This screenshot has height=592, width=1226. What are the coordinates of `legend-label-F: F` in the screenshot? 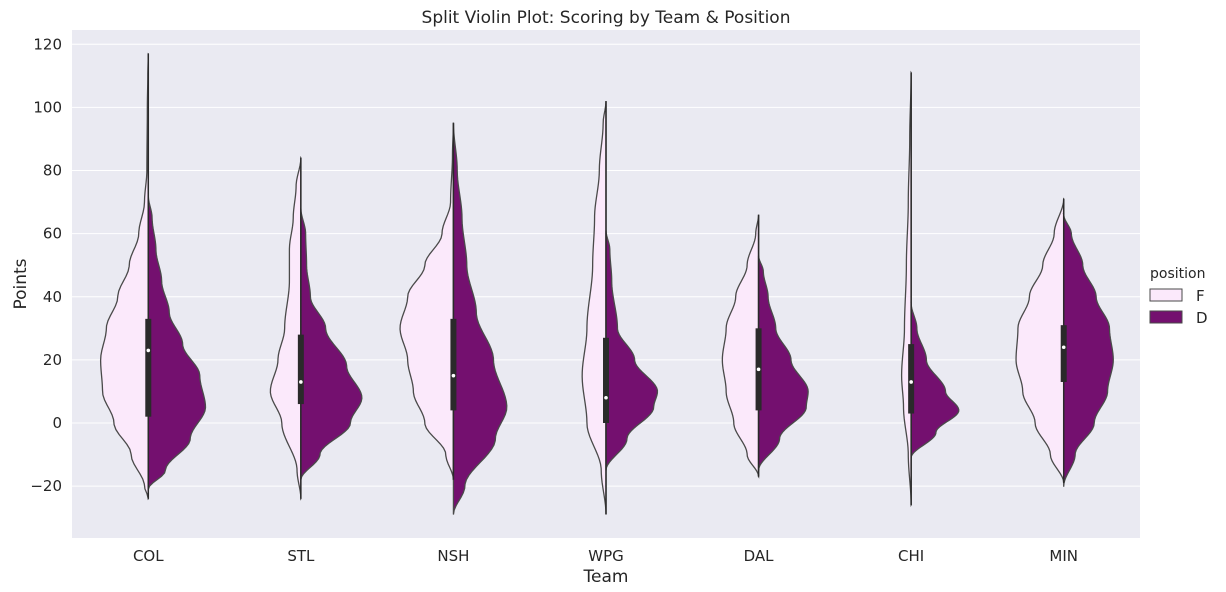 It's located at (1200, 296).